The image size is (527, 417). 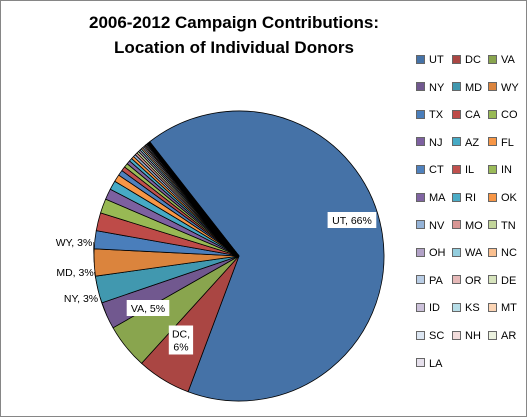 I want to click on legend-label-or: OR, so click(x=473, y=280).